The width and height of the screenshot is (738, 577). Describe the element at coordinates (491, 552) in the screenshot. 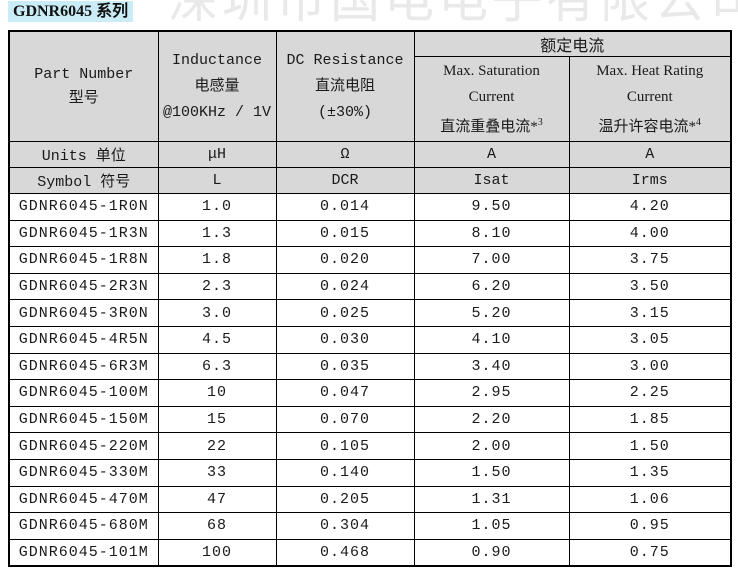

I see `isat-cell: 0.90` at that location.